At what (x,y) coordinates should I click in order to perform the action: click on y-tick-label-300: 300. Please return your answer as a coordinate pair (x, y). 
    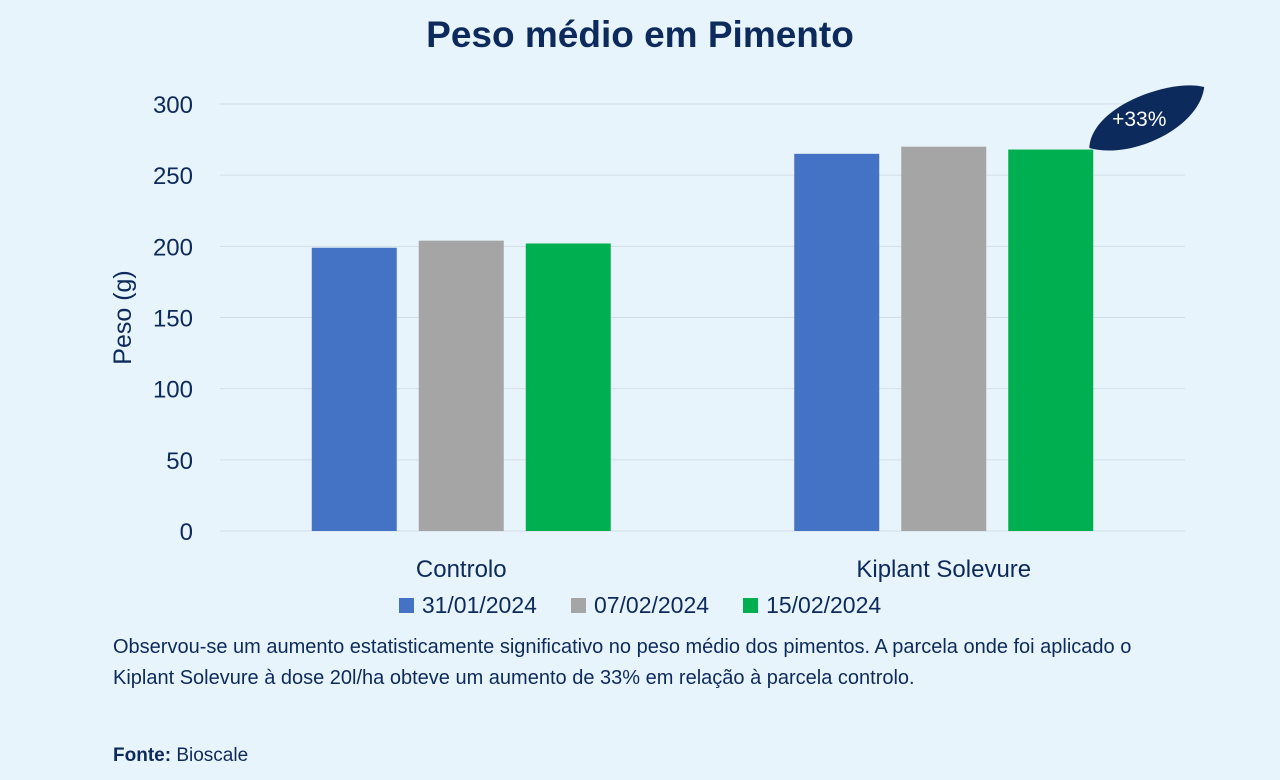
    Looking at the image, I should click on (173, 105).